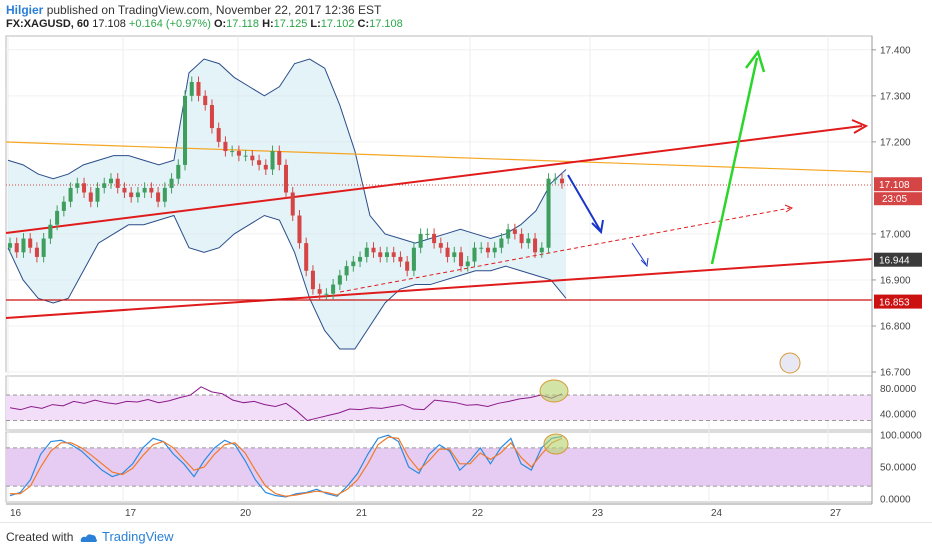 The image size is (932, 551). Describe the element at coordinates (386, 24) in the screenshot. I see `close-value: 17.108` at that location.